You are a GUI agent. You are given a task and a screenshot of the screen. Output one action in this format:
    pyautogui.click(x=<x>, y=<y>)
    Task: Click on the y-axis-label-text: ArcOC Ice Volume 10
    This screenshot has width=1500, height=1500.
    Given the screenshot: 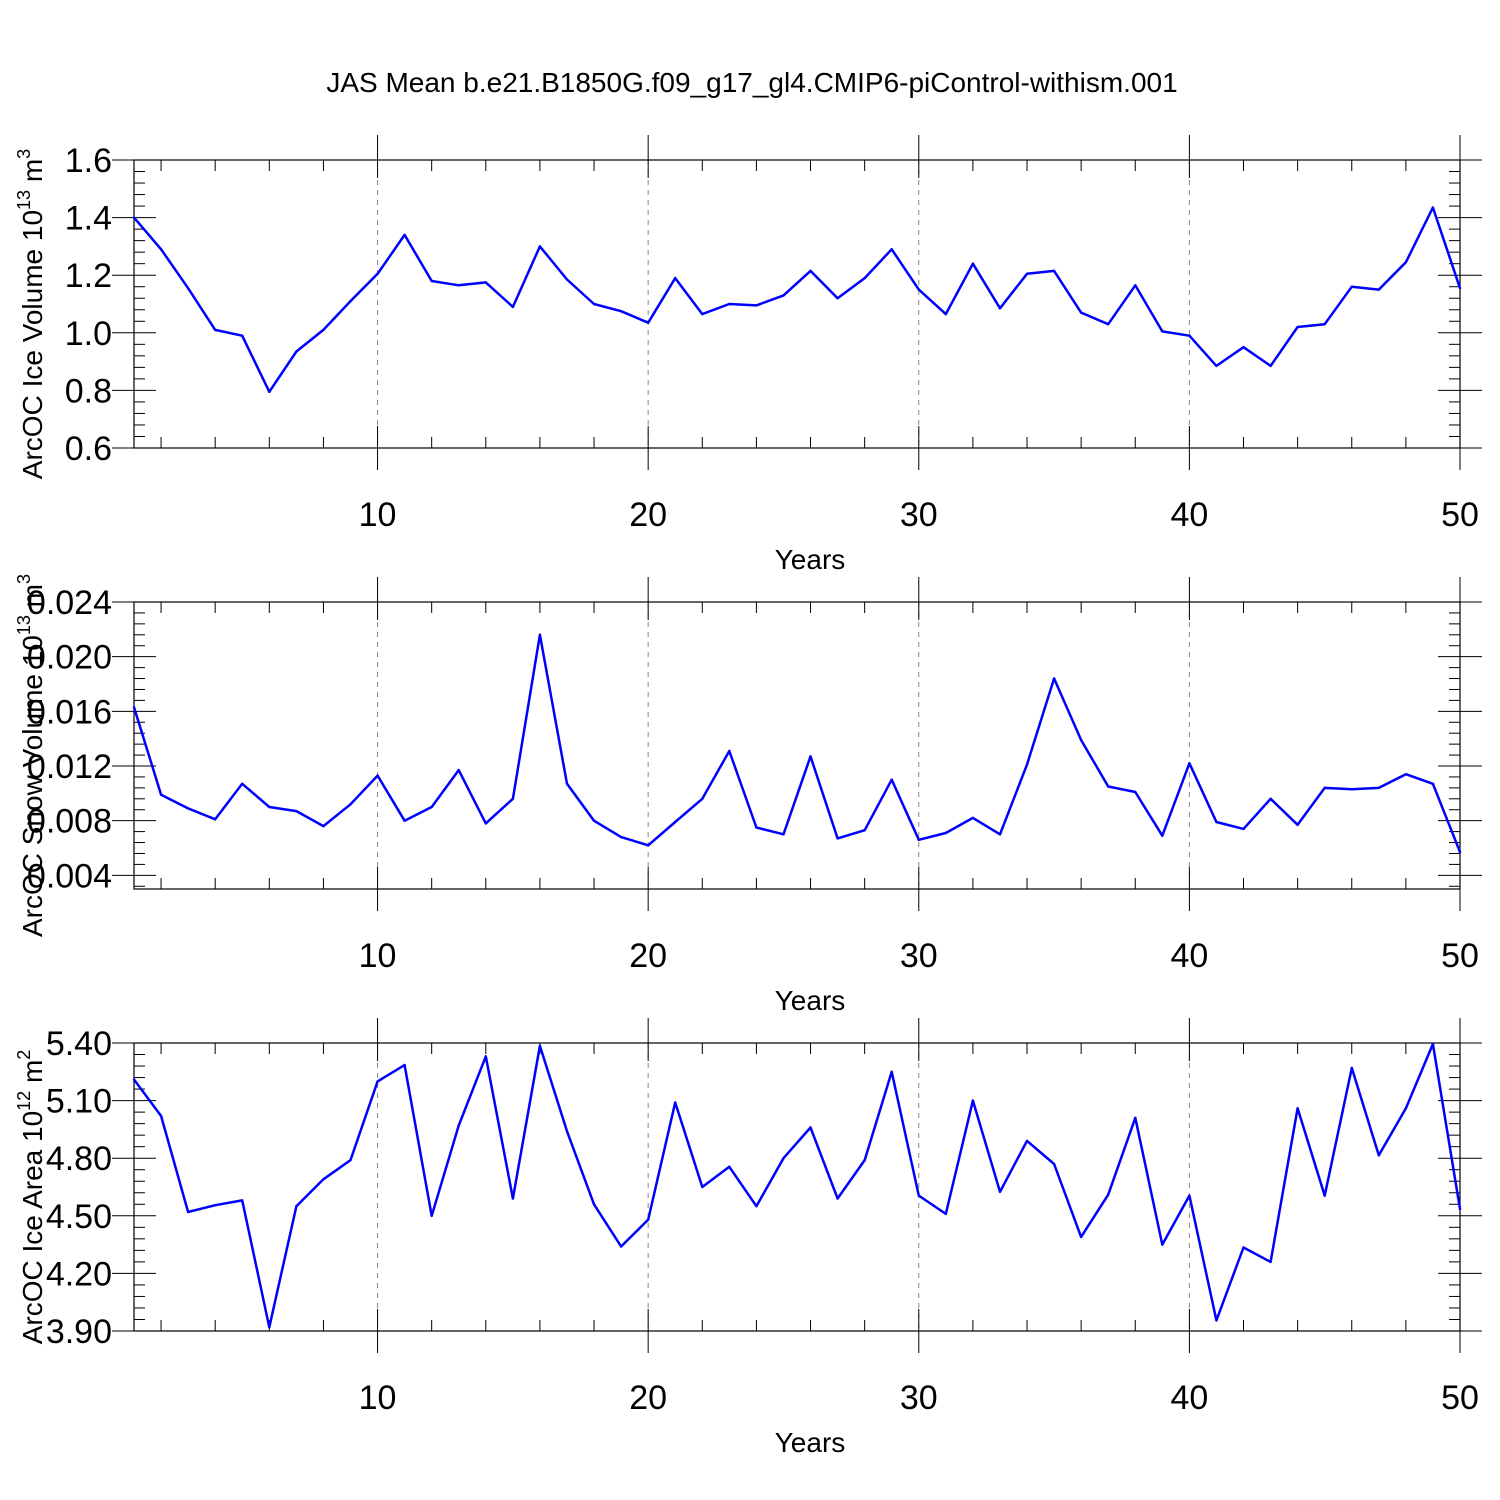 What is the action you would take?
    pyautogui.click(x=32, y=344)
    